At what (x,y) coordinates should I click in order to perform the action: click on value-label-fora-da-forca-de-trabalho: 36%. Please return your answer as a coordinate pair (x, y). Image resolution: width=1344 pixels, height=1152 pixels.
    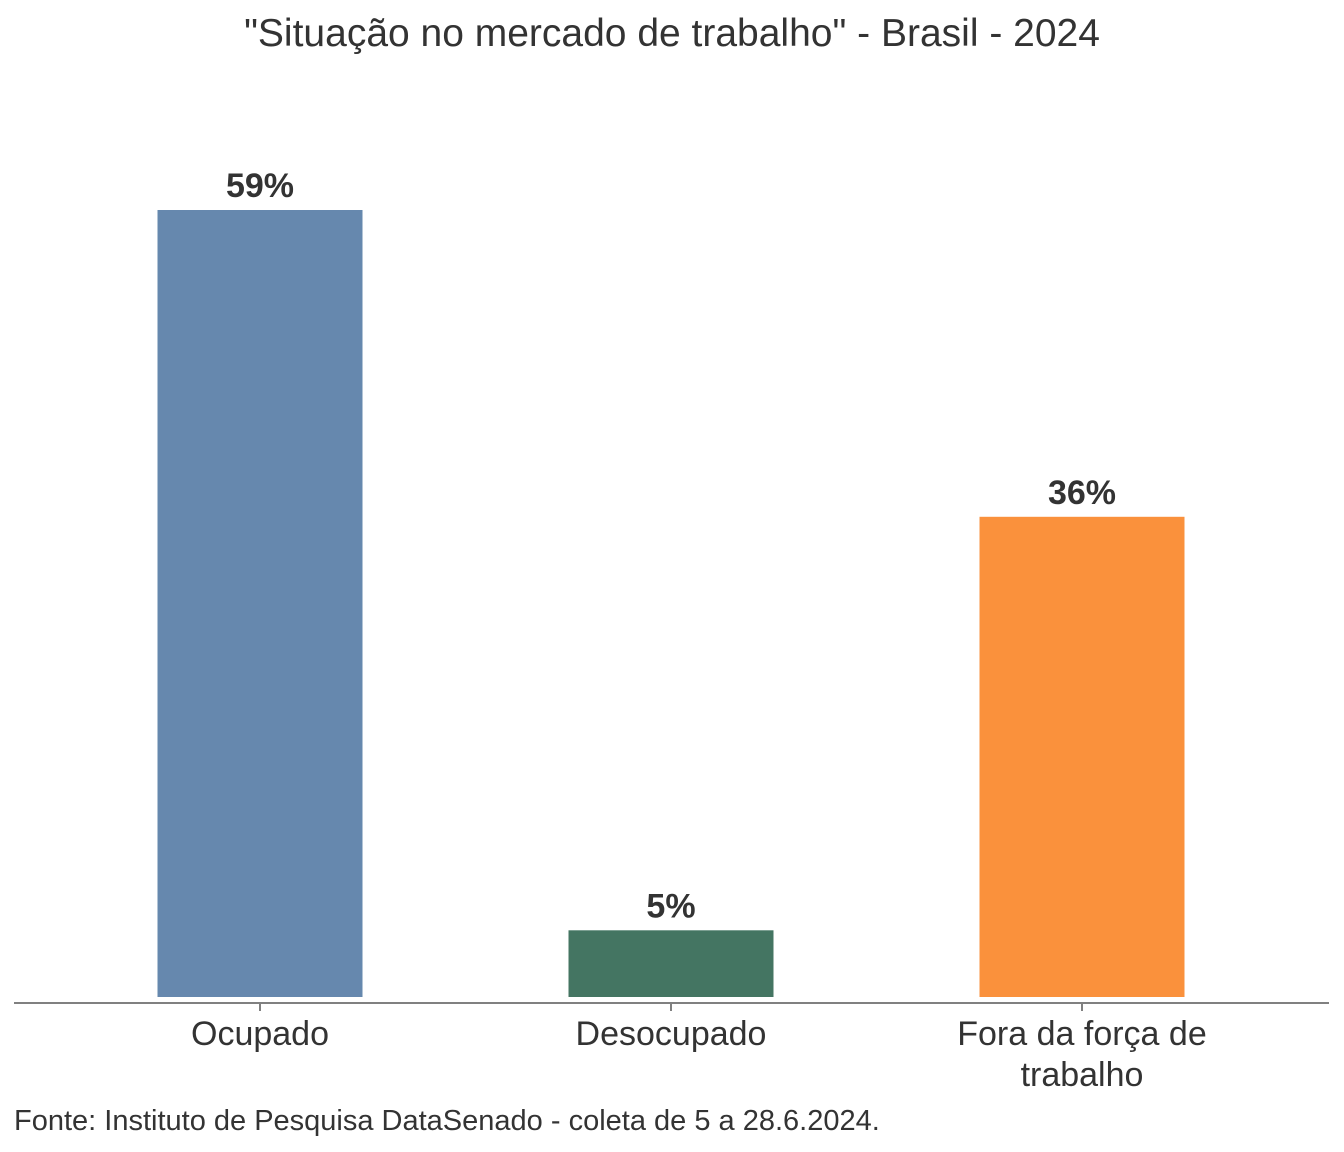
    Looking at the image, I should click on (1082, 493).